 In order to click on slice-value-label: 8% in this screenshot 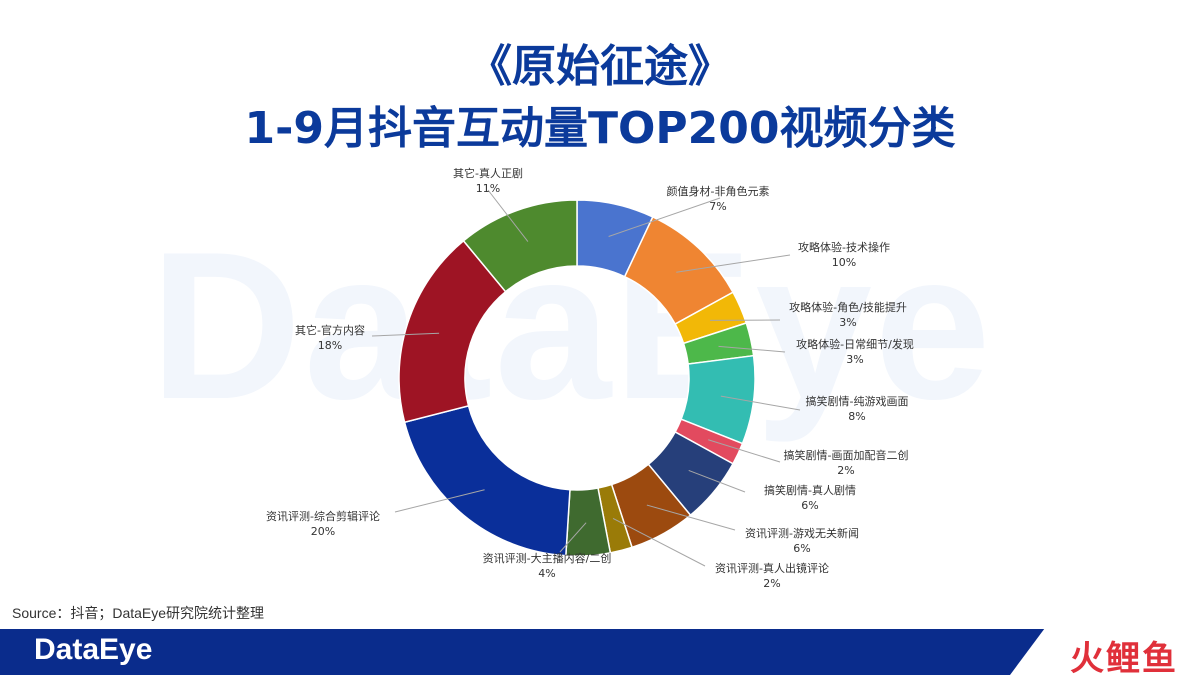, I will do `click(856, 416)`.